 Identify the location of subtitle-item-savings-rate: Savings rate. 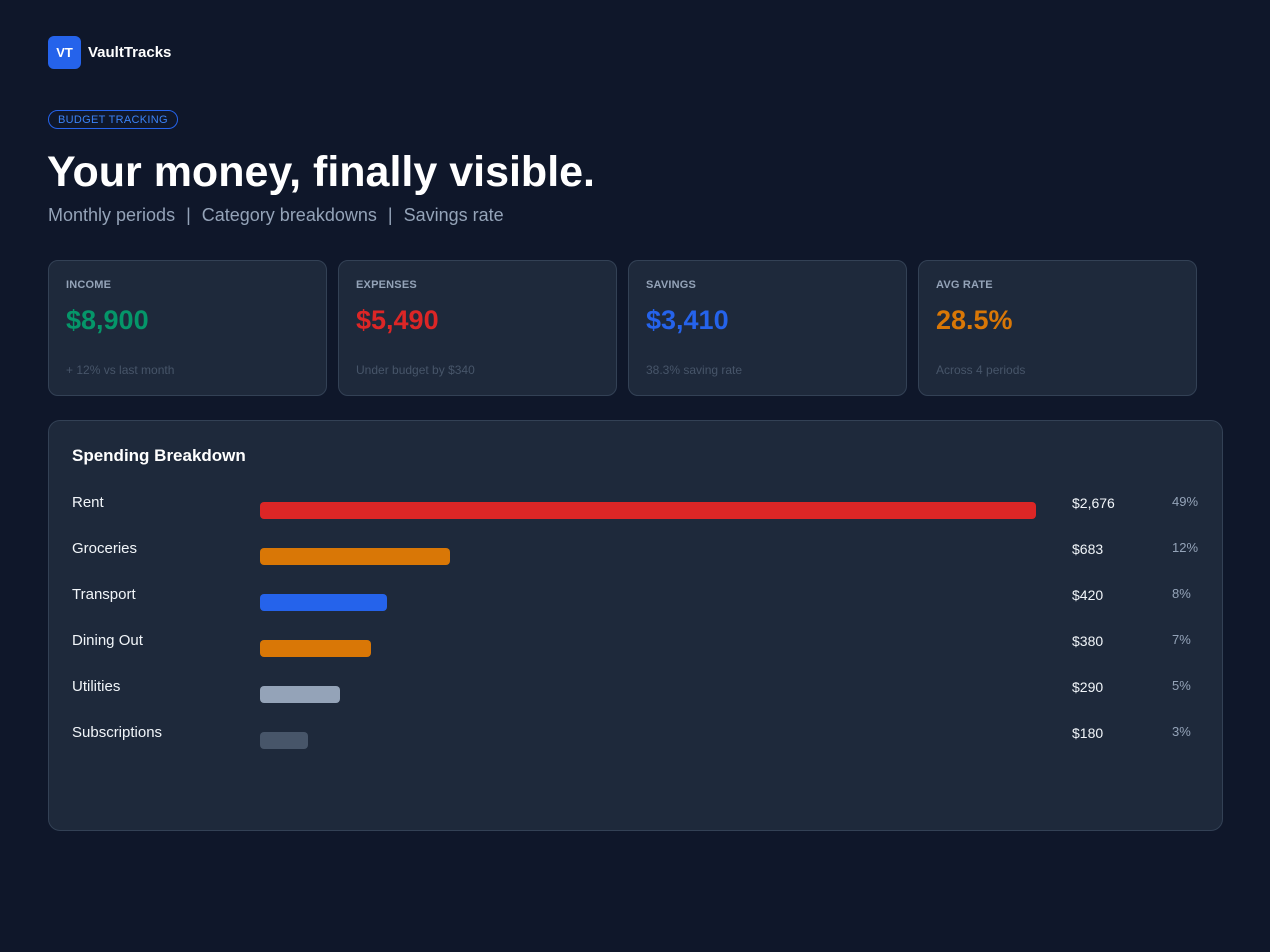
(453, 215).